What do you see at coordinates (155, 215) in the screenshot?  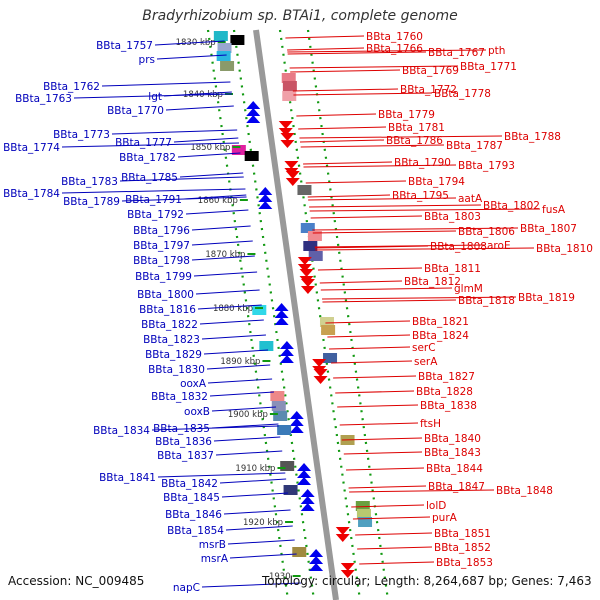 I see `left-gene-label: BBta_1792` at bounding box center [155, 215].